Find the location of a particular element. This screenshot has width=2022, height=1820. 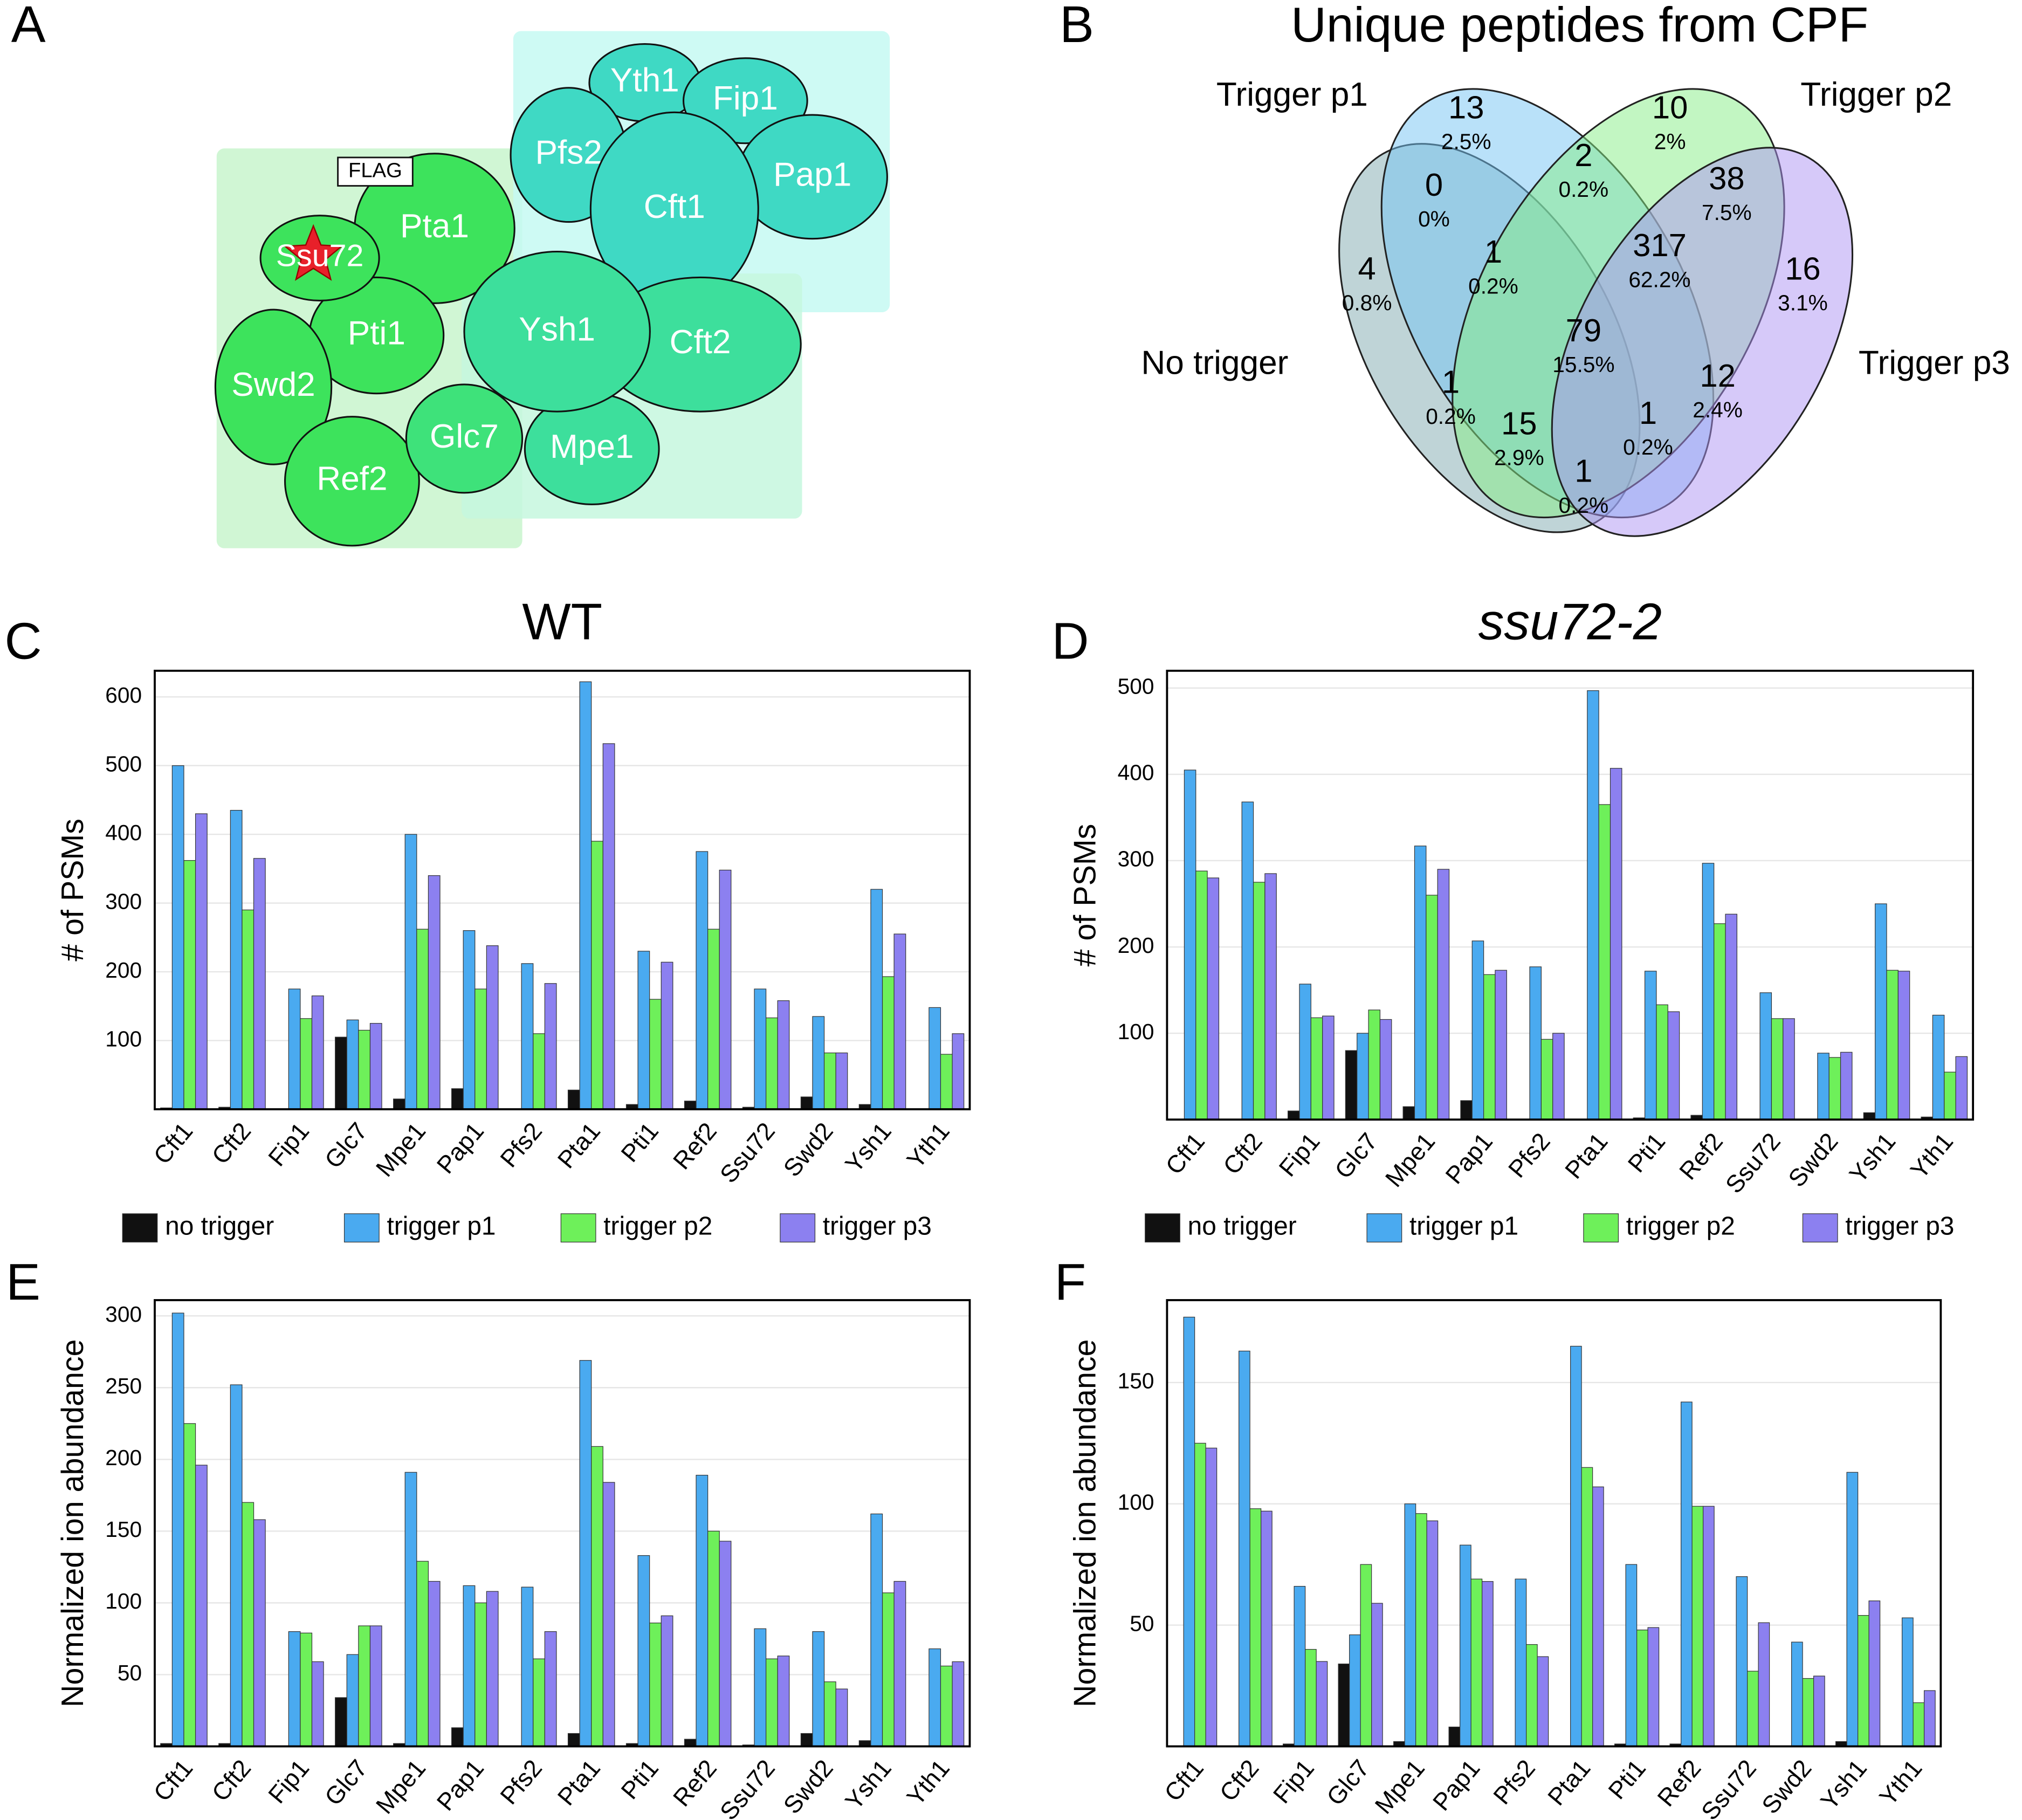

venn-percent: 2.5% is located at coordinates (1466, 141).